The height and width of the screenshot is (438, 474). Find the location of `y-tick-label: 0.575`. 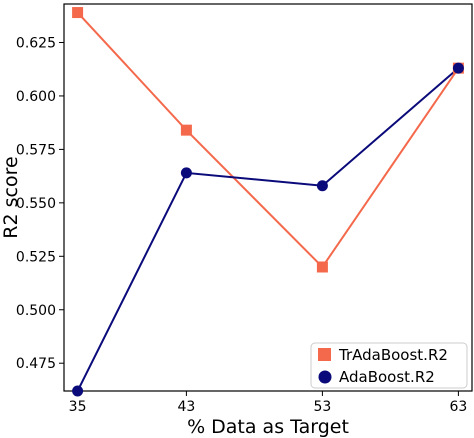

y-tick-label: 0.575 is located at coordinates (36, 150).